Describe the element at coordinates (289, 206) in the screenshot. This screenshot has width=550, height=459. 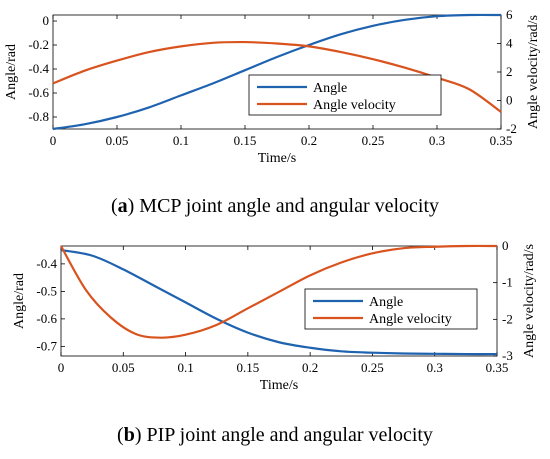
I see `caption-a-text: MCP joint angle and angular velocity` at that location.